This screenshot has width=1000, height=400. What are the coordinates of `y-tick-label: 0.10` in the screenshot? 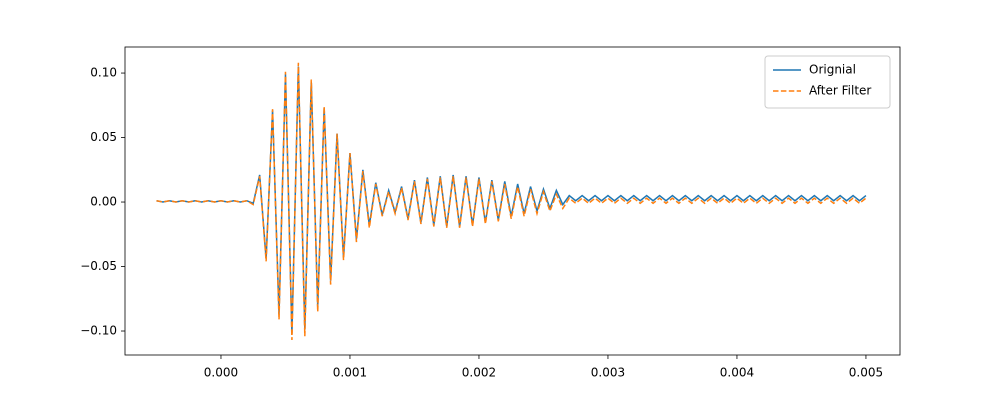 It's located at (103, 73).